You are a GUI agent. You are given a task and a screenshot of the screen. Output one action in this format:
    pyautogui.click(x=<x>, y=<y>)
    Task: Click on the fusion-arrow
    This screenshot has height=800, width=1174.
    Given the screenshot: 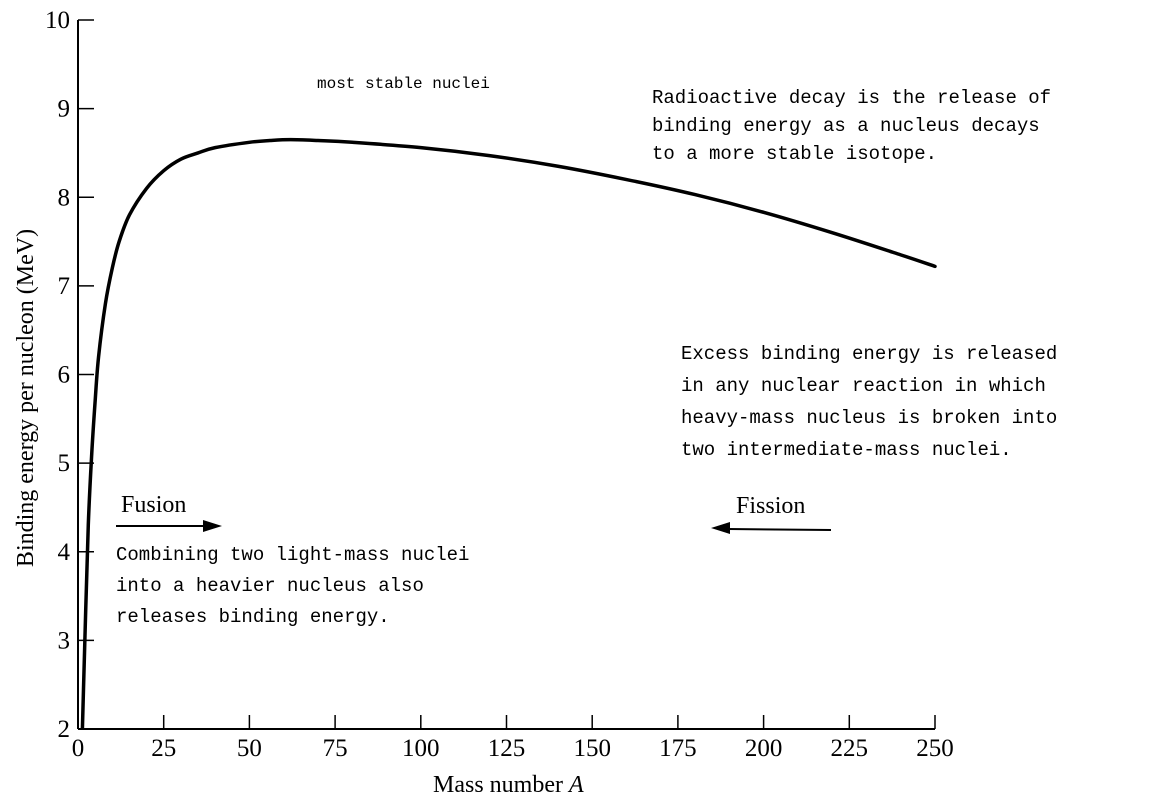 What is the action you would take?
    pyautogui.click(x=169, y=526)
    